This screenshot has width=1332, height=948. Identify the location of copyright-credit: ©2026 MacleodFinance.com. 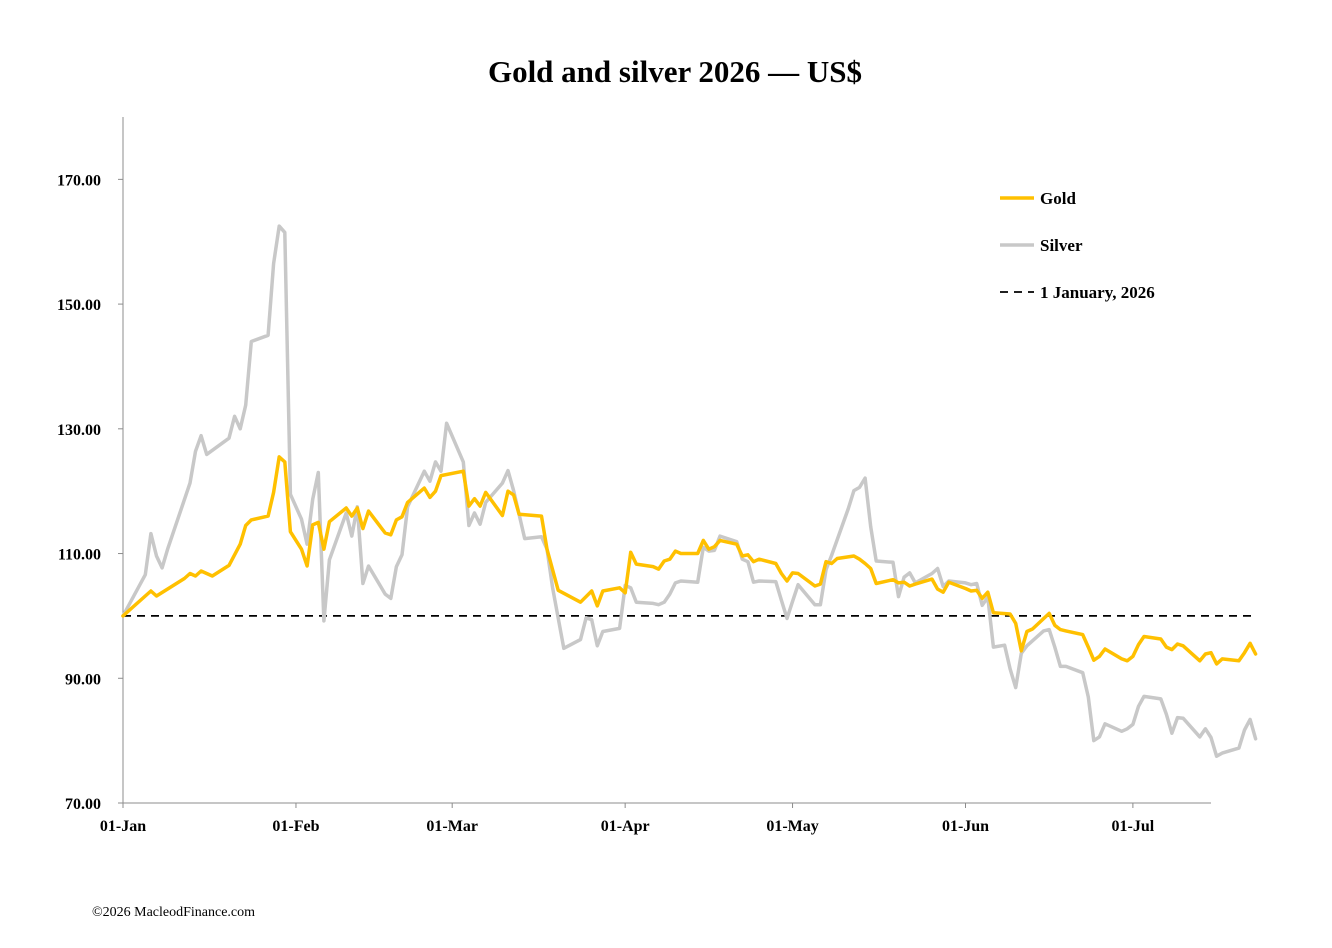
(174, 912).